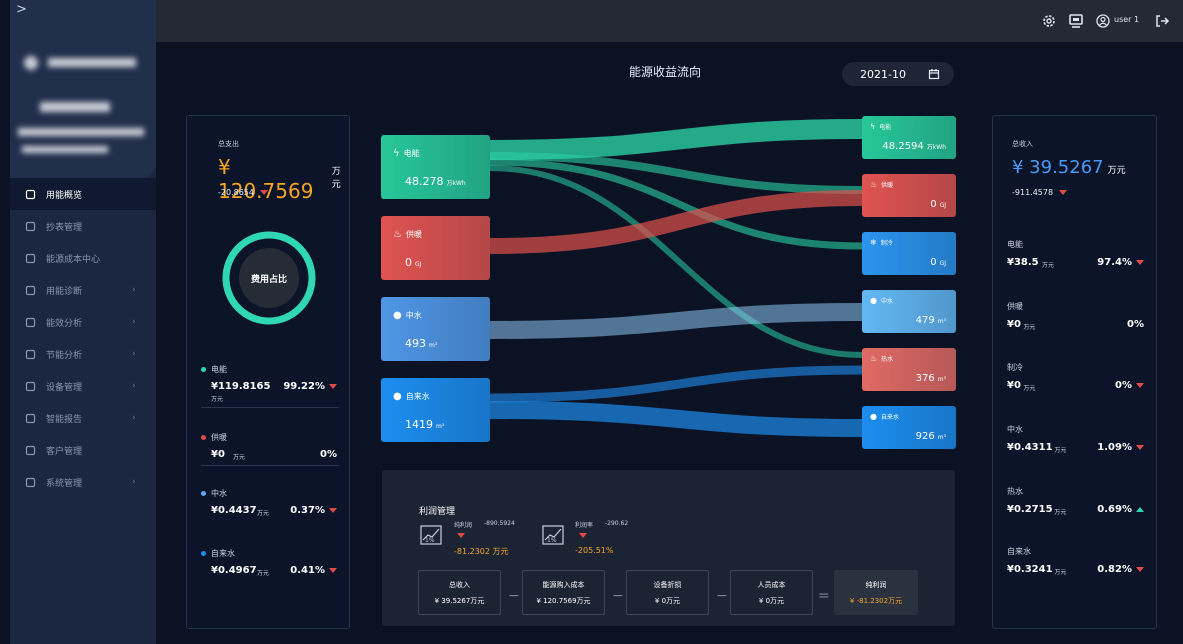  I want to click on flow-node-header: ● 中水, so click(407, 315).